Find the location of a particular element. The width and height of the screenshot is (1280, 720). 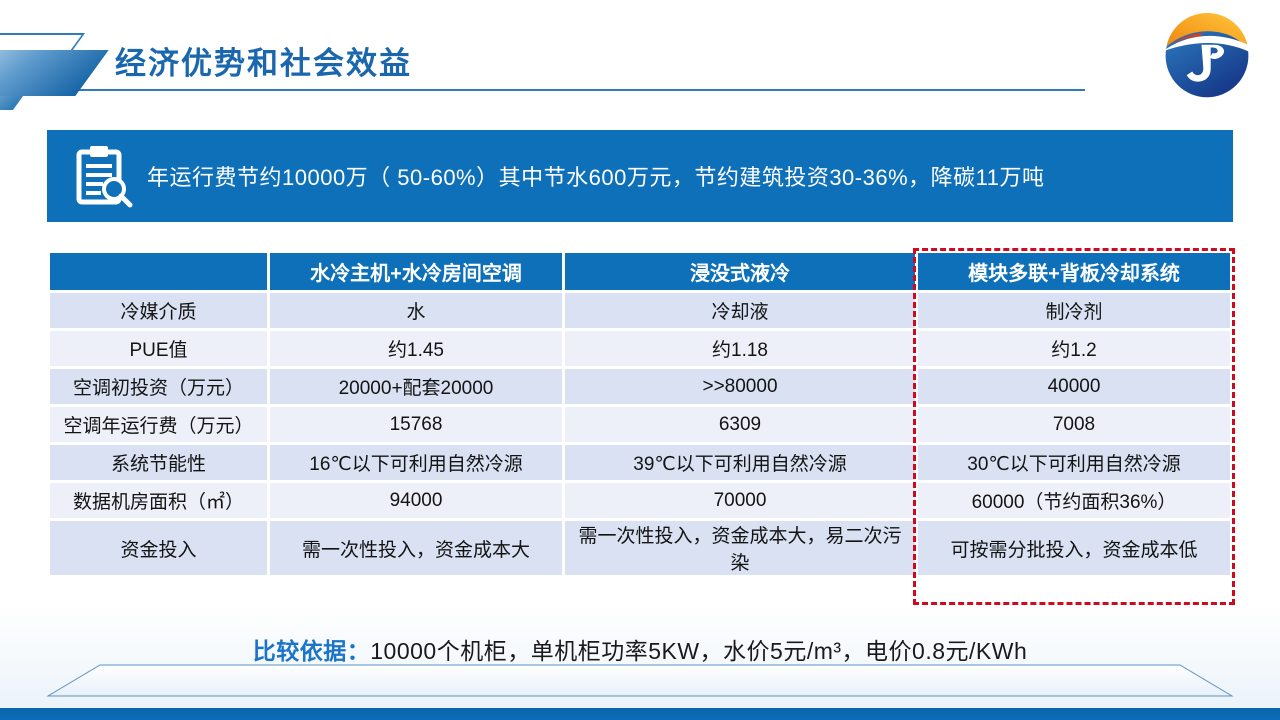

table-row: 数据机房面积（㎡） 94000 70000 60000（节约面积36%） is located at coordinates (640, 500).